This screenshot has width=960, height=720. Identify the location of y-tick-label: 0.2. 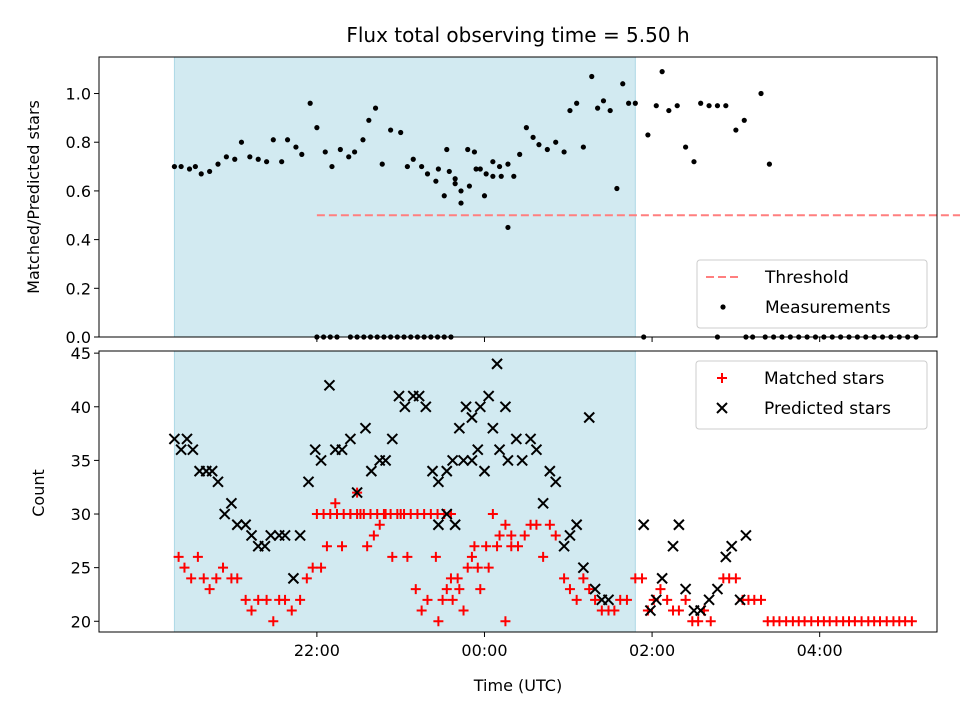
(78, 288).